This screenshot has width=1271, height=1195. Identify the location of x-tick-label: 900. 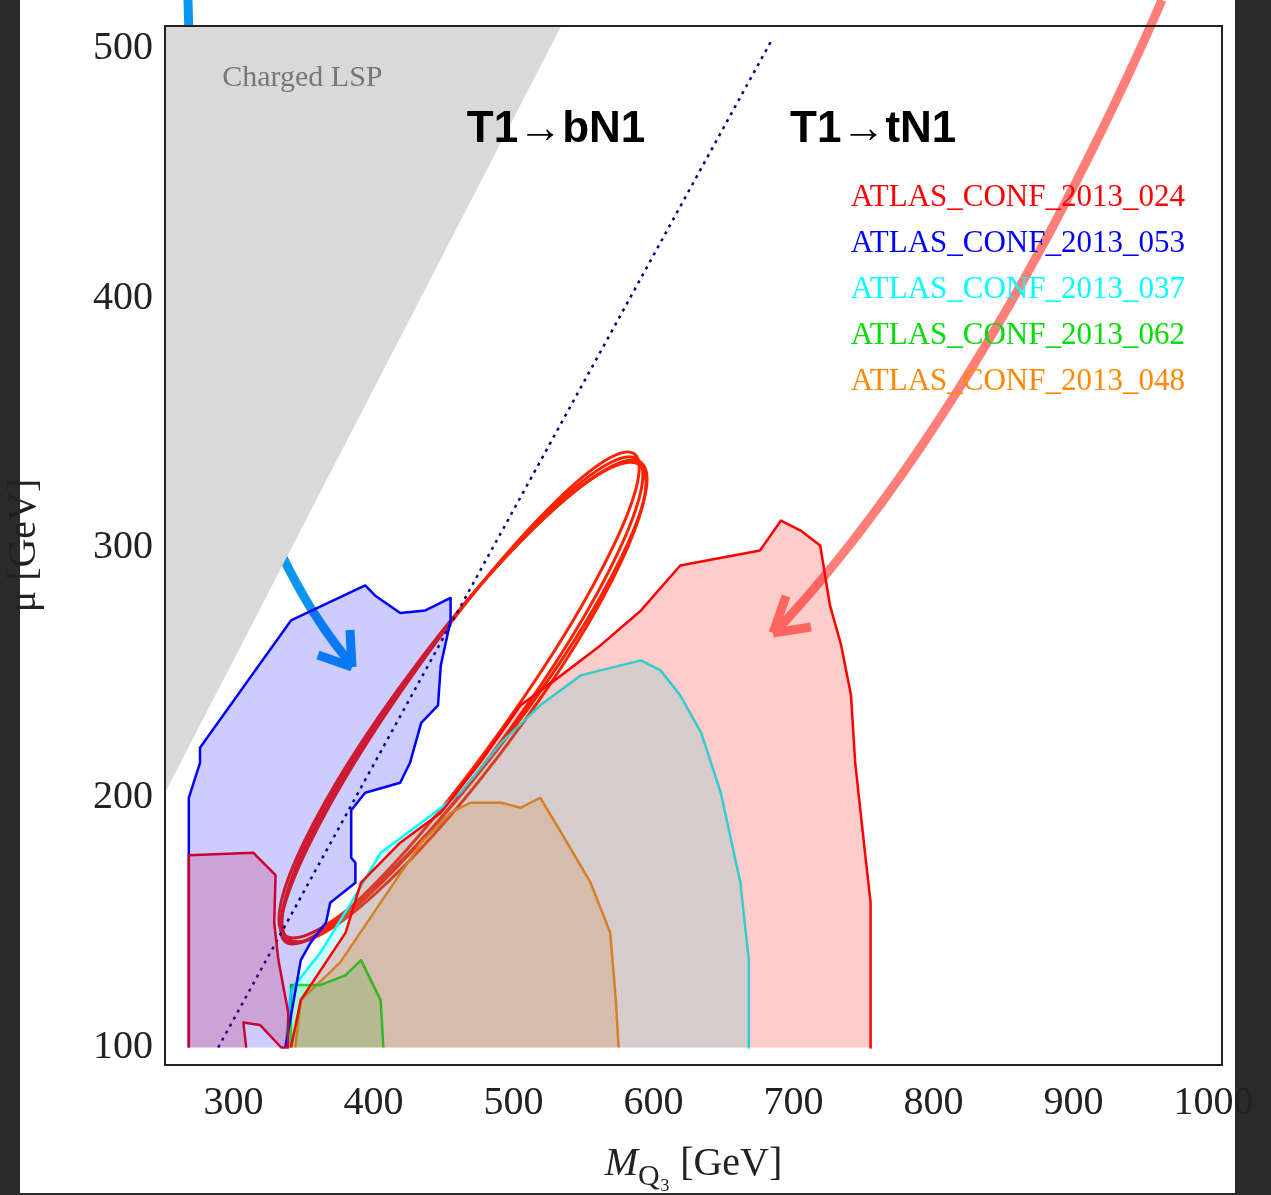
(1073, 1100).